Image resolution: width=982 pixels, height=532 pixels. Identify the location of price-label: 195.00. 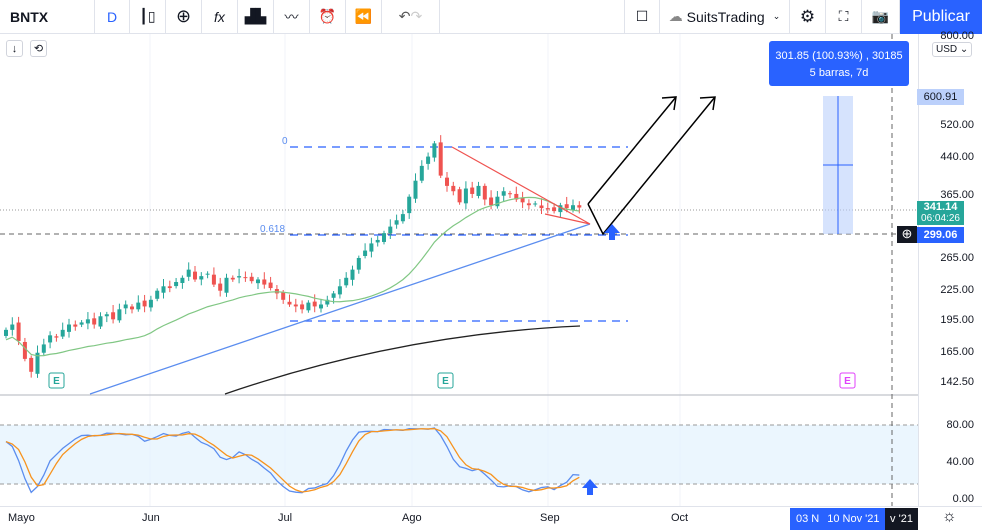
(957, 320).